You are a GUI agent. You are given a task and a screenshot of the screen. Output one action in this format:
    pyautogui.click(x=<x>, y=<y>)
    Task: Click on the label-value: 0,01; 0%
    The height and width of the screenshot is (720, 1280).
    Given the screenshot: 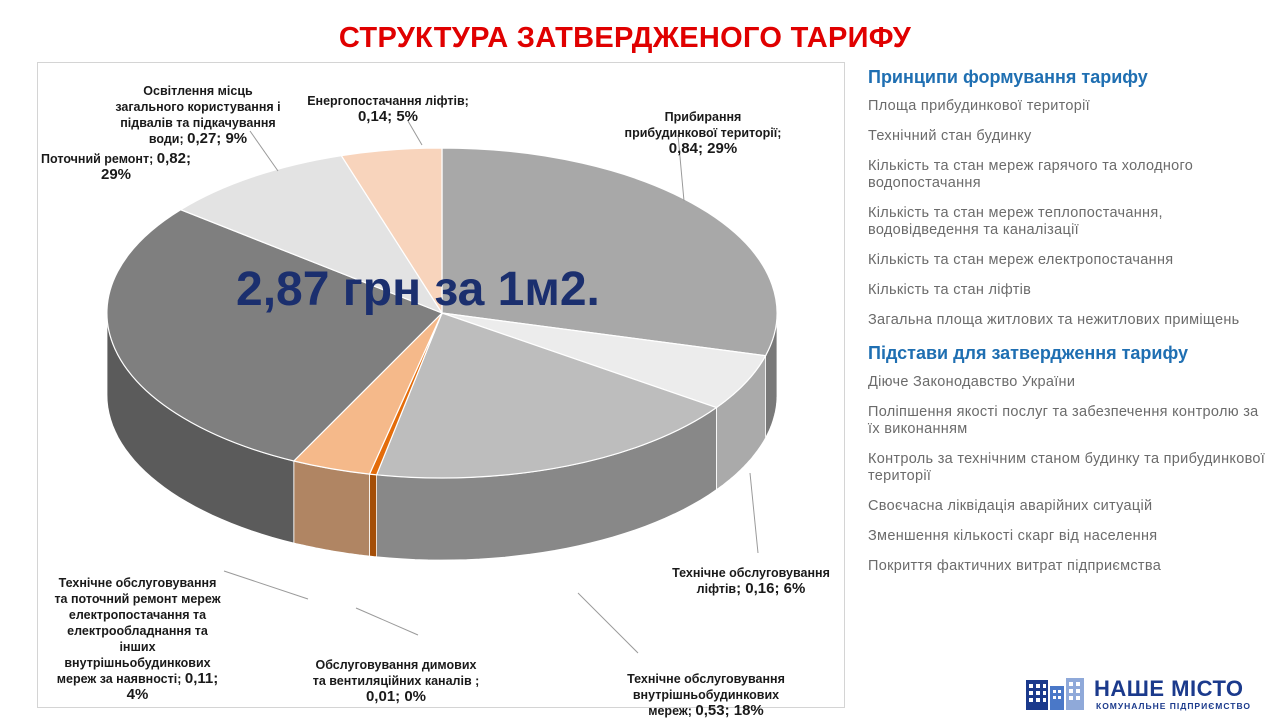 What is the action you would take?
    pyautogui.click(x=396, y=696)
    